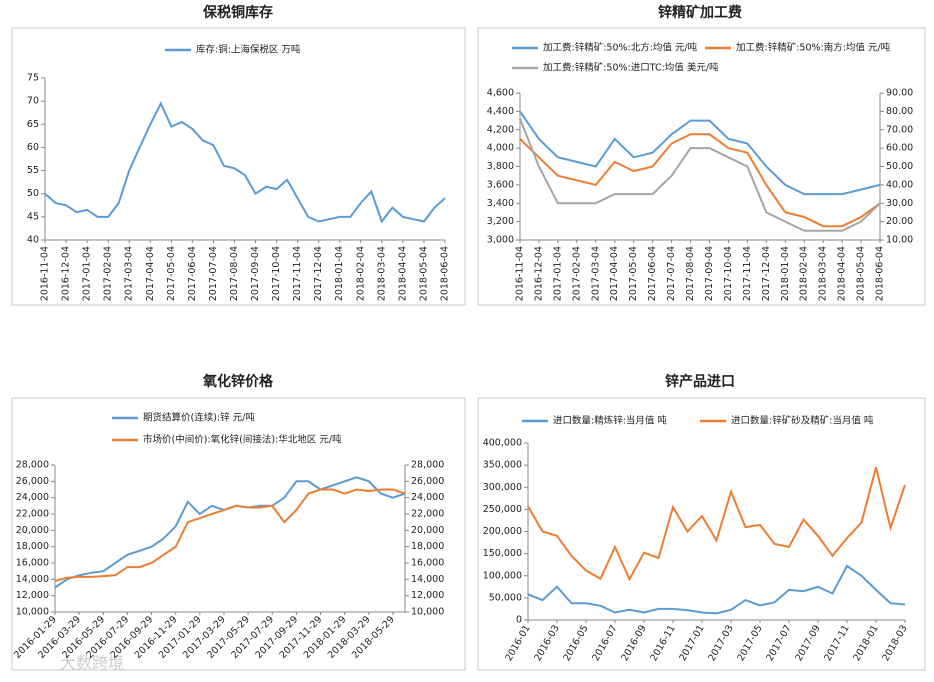  Describe the element at coordinates (899, 203) in the screenshot. I see `y2-tick-label: 30.00` at that location.